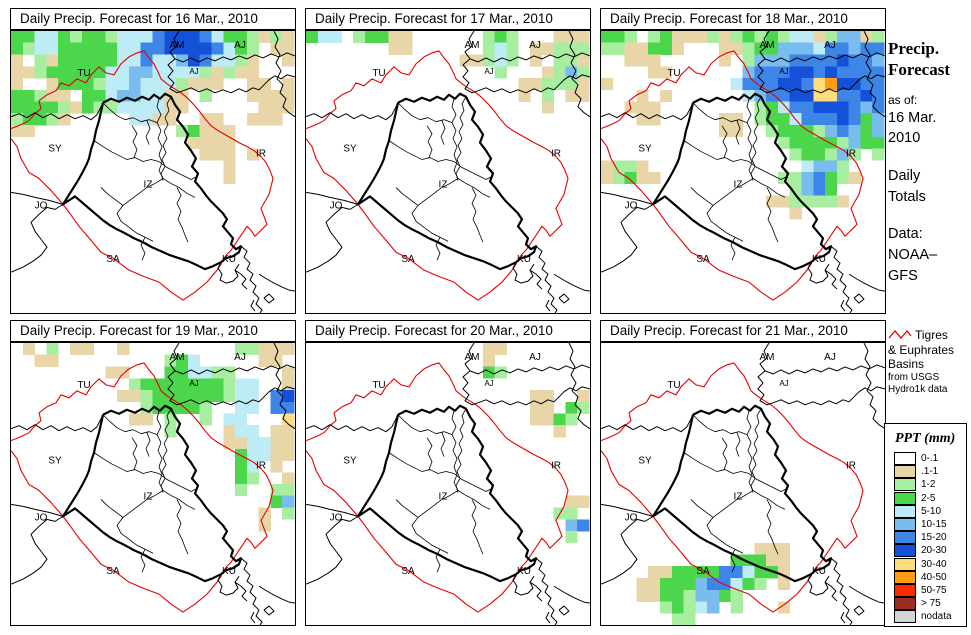 The width and height of the screenshot is (971, 635). What do you see at coordinates (905, 234) in the screenshot?
I see `data-label: Data:` at bounding box center [905, 234].